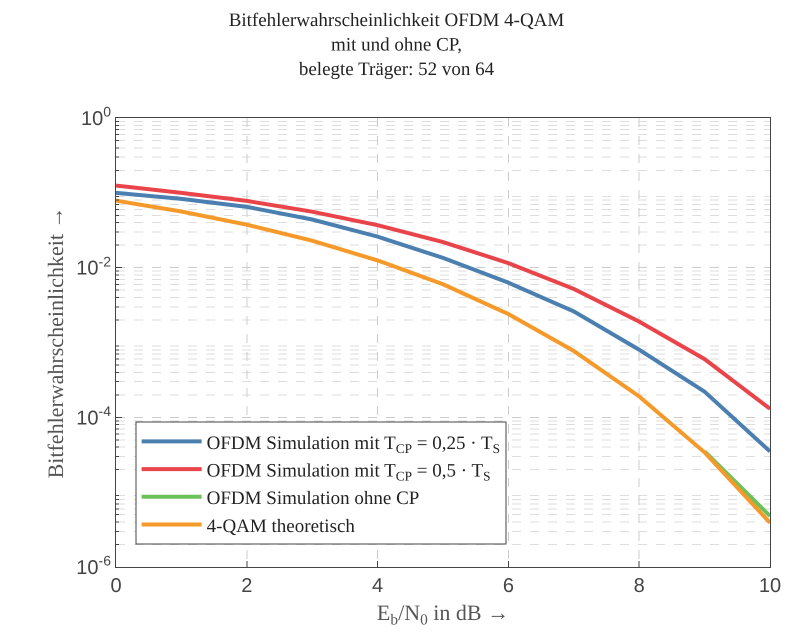  What do you see at coordinates (94, 565) in the screenshot?
I see `y-tick-label: 10$^{-6}$` at bounding box center [94, 565].